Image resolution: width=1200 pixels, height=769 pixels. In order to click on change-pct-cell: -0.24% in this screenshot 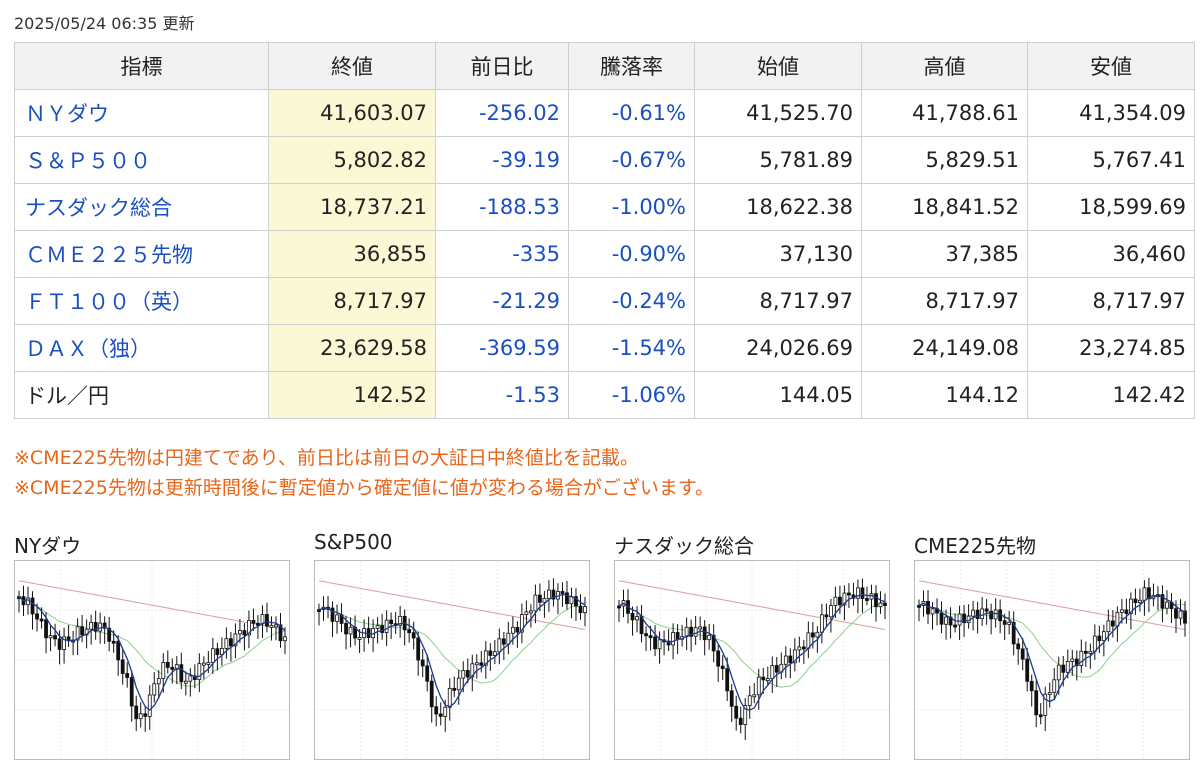, I will do `click(631, 301)`.